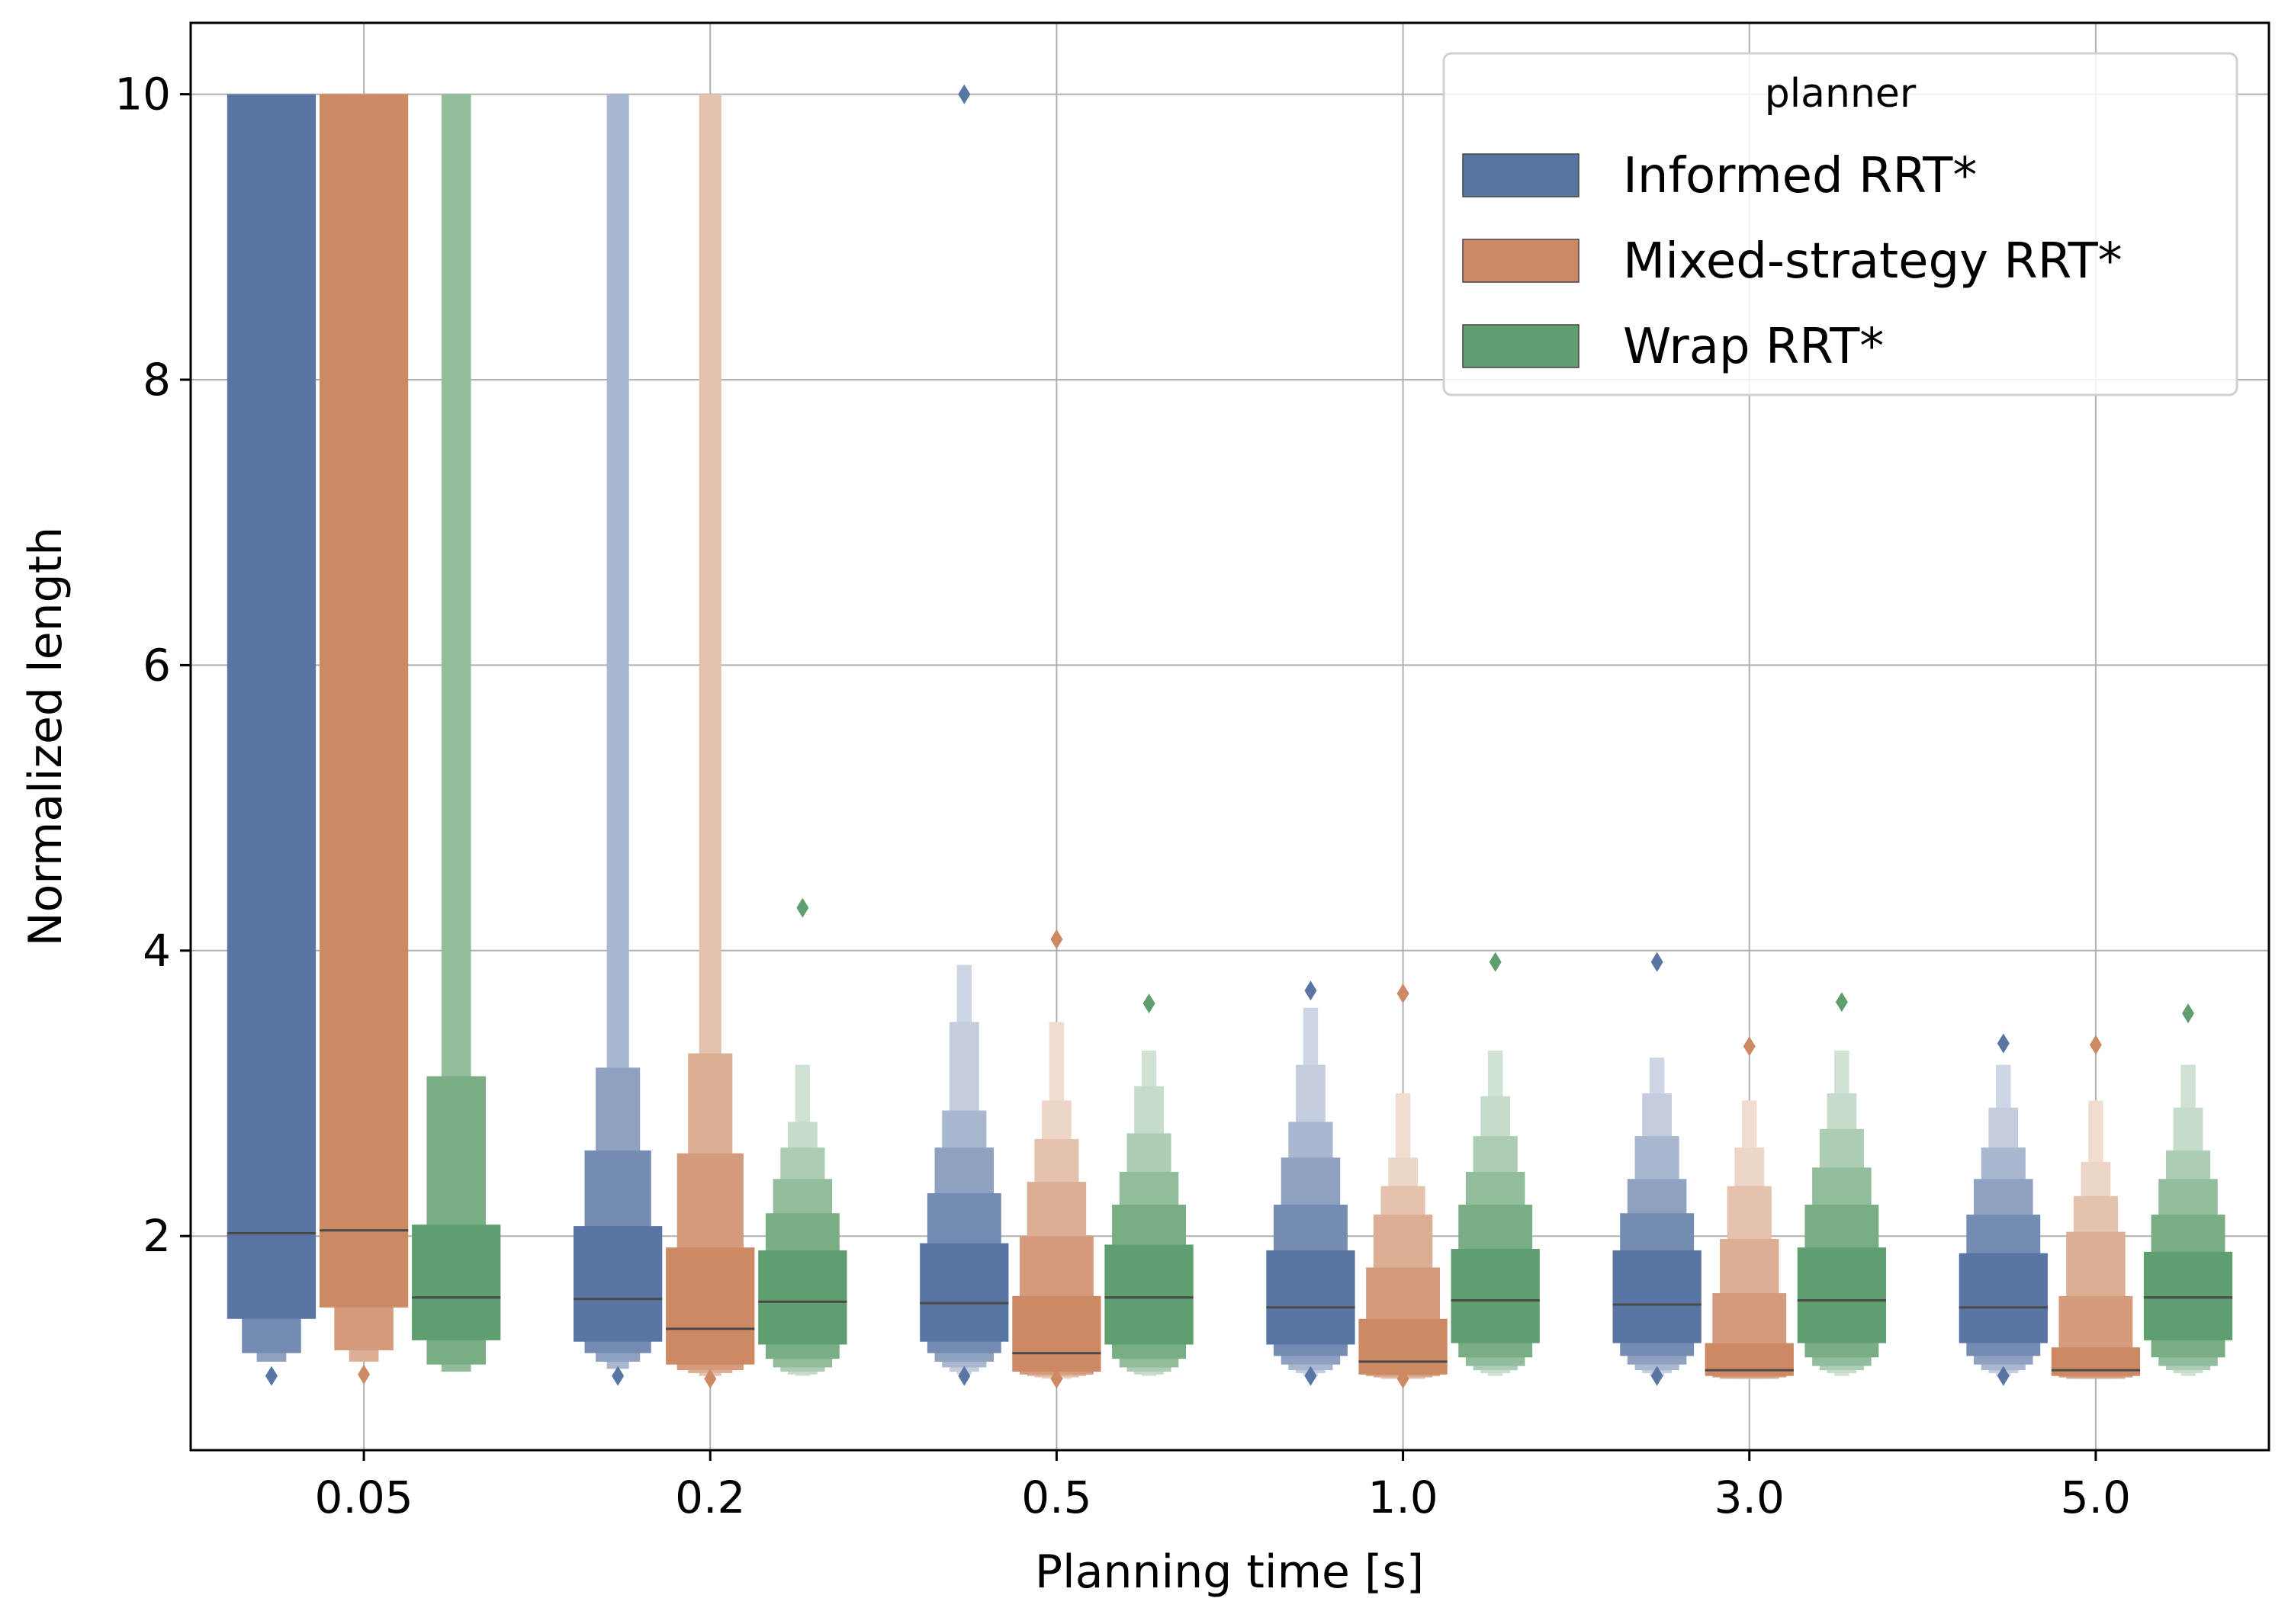  I want to click on legend-label: Wrap RRT*, so click(1754, 347).